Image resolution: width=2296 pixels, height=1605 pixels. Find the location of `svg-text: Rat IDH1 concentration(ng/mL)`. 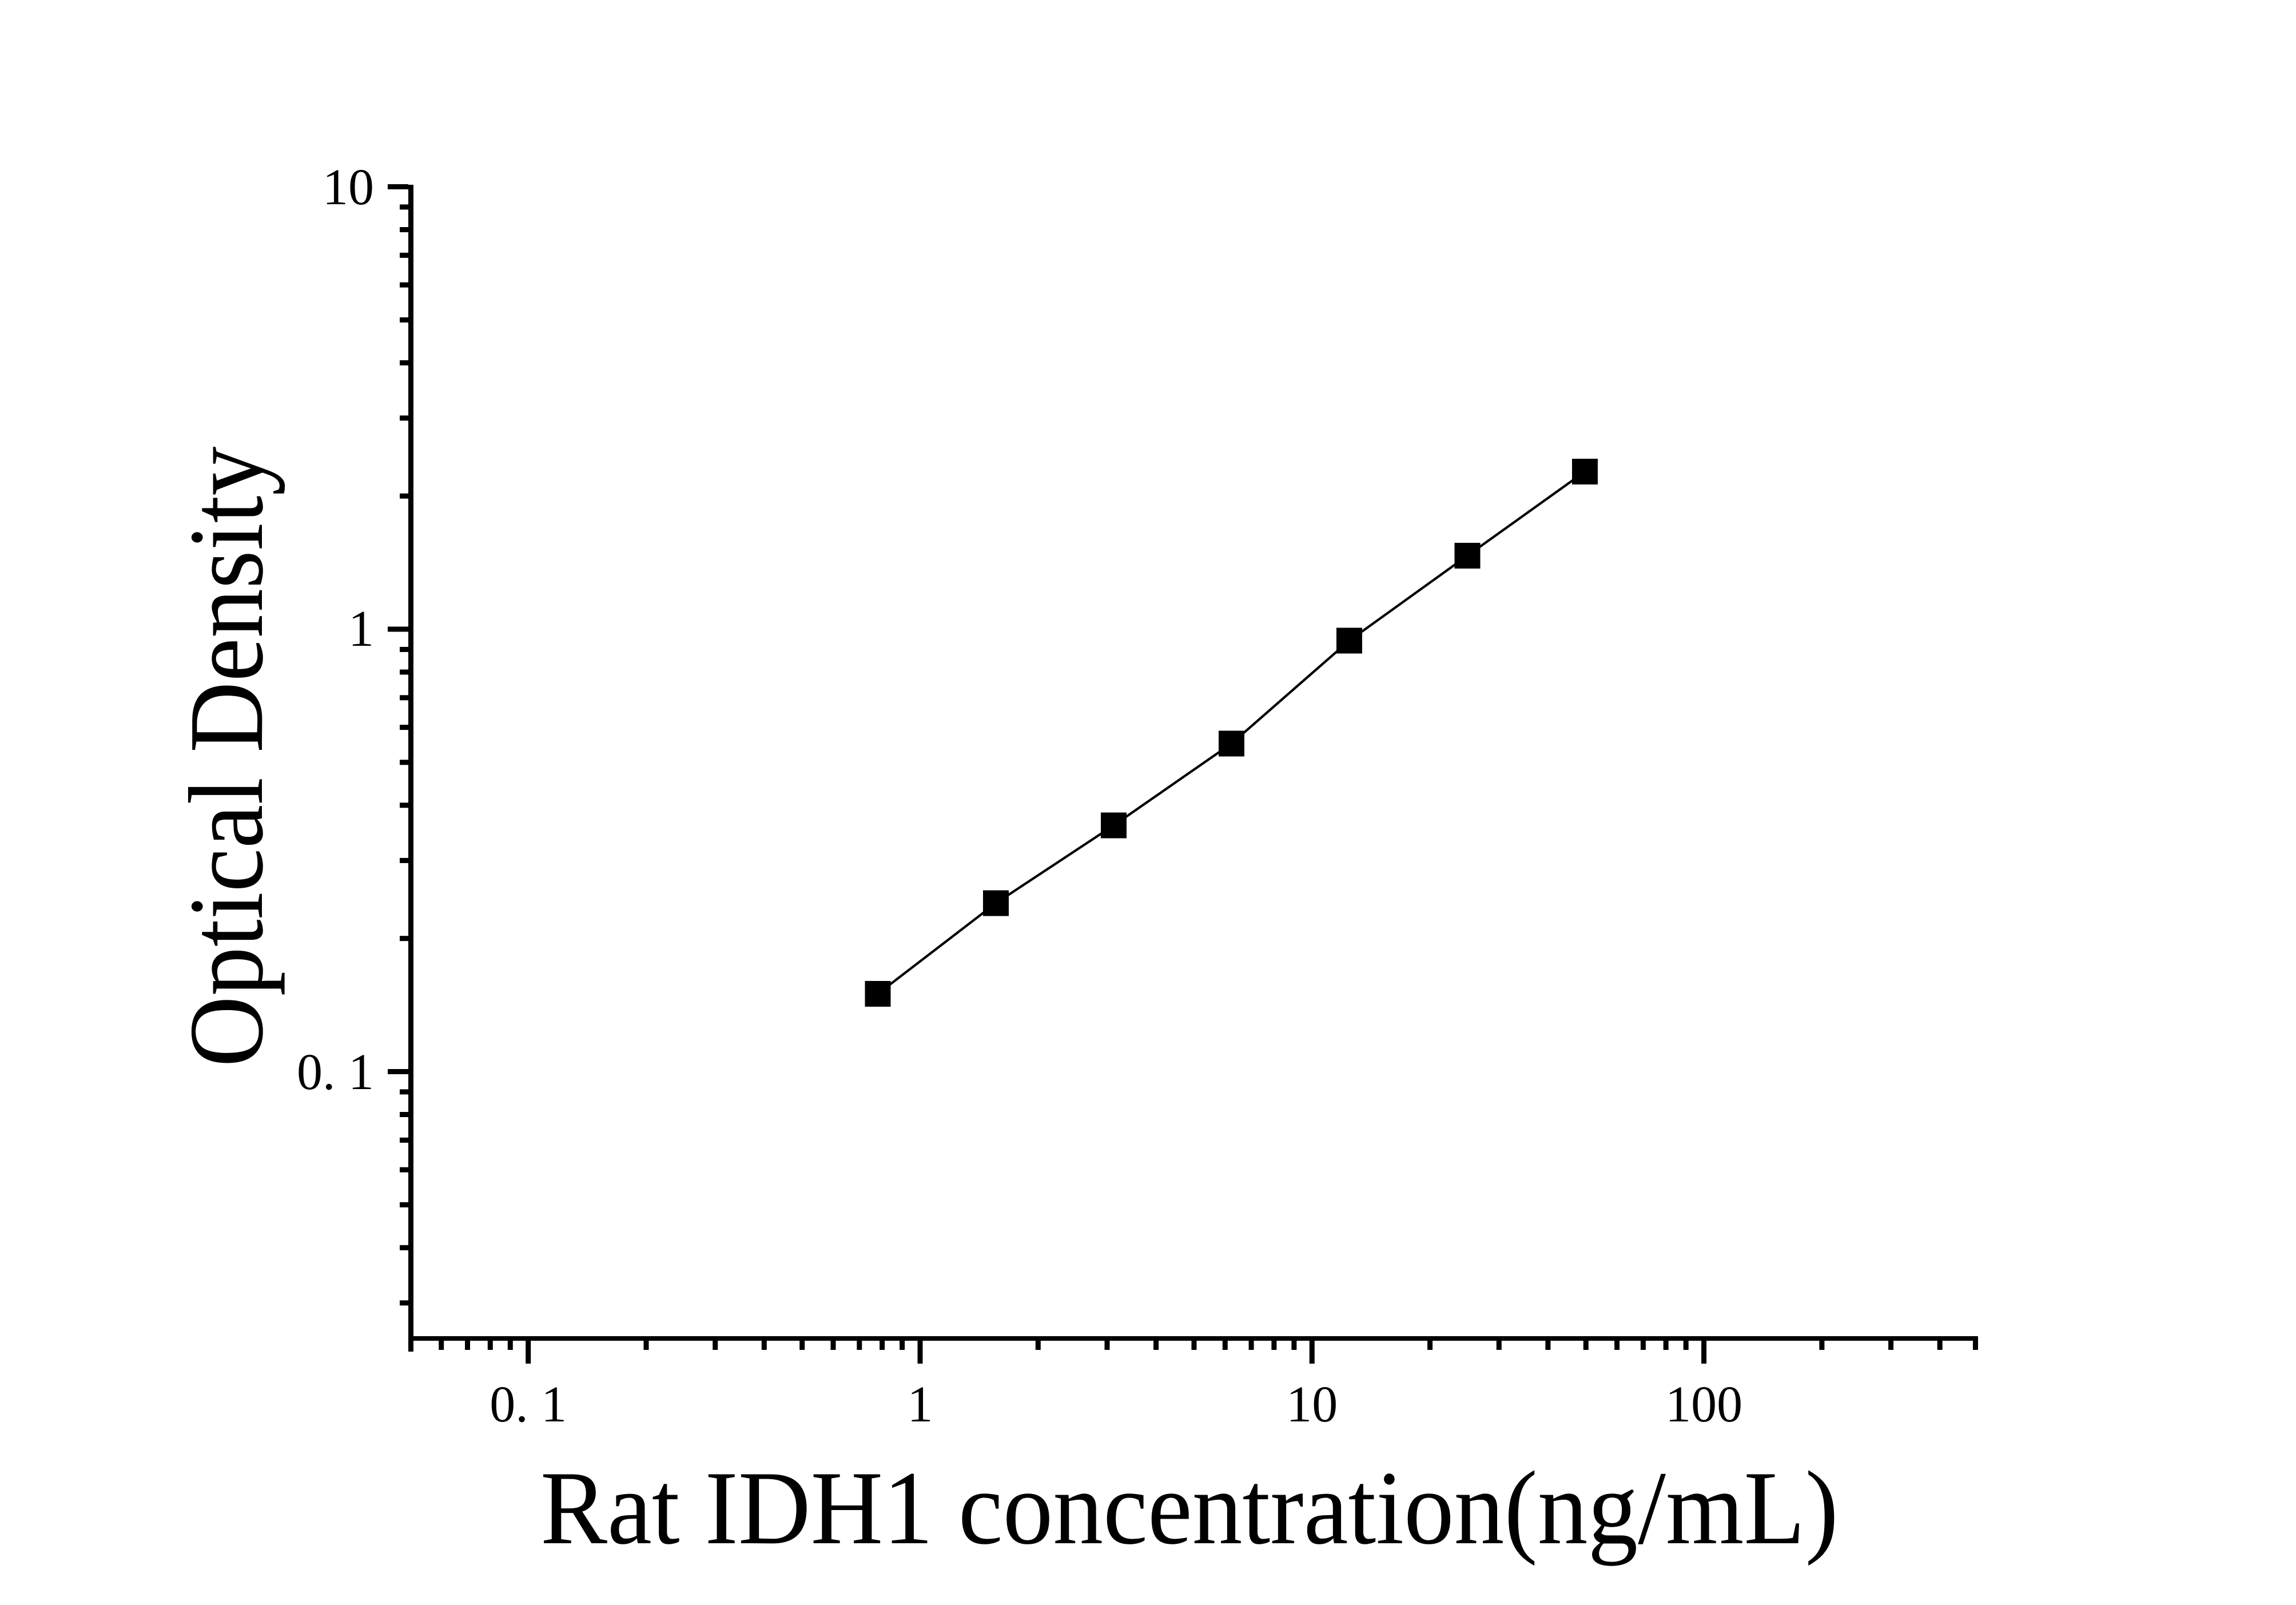

svg-text: Rat IDH1 concentration(ng/mL) is located at coordinates (1189, 1507).